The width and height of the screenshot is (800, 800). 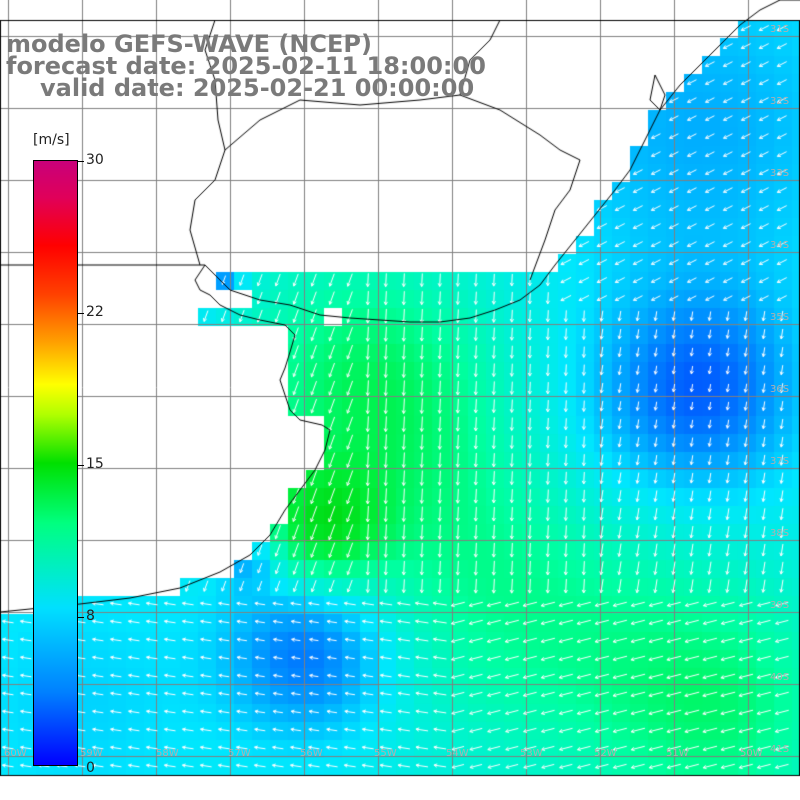 I want to click on lon-label: 53W, so click(x=531, y=753).